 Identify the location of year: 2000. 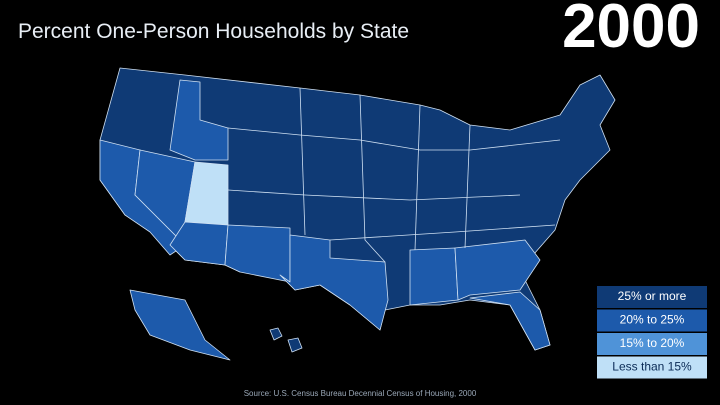
(631, 30).